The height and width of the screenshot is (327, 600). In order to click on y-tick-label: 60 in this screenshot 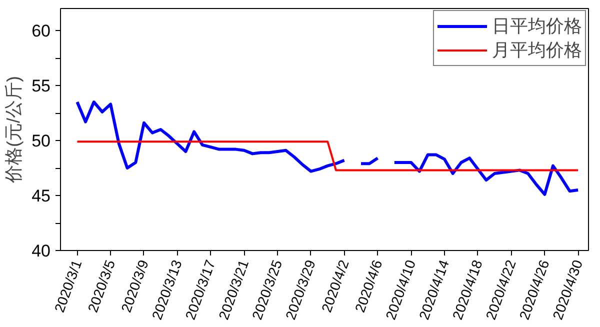, I will do `click(41, 31)`.